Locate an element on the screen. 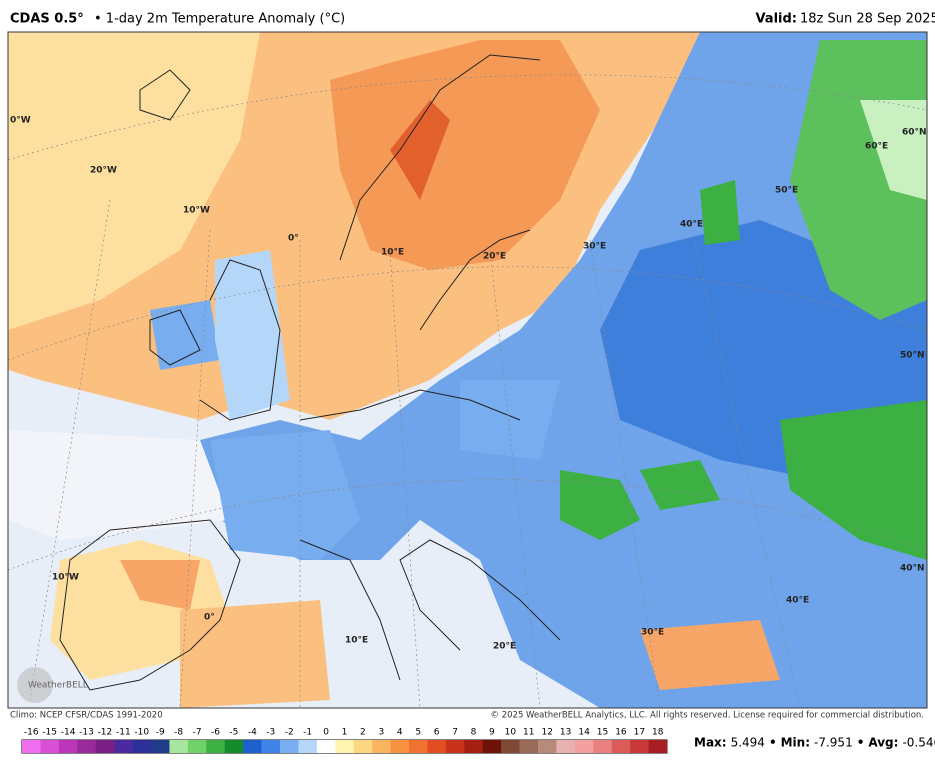  stat-value: 5.494 is located at coordinates (748, 743).